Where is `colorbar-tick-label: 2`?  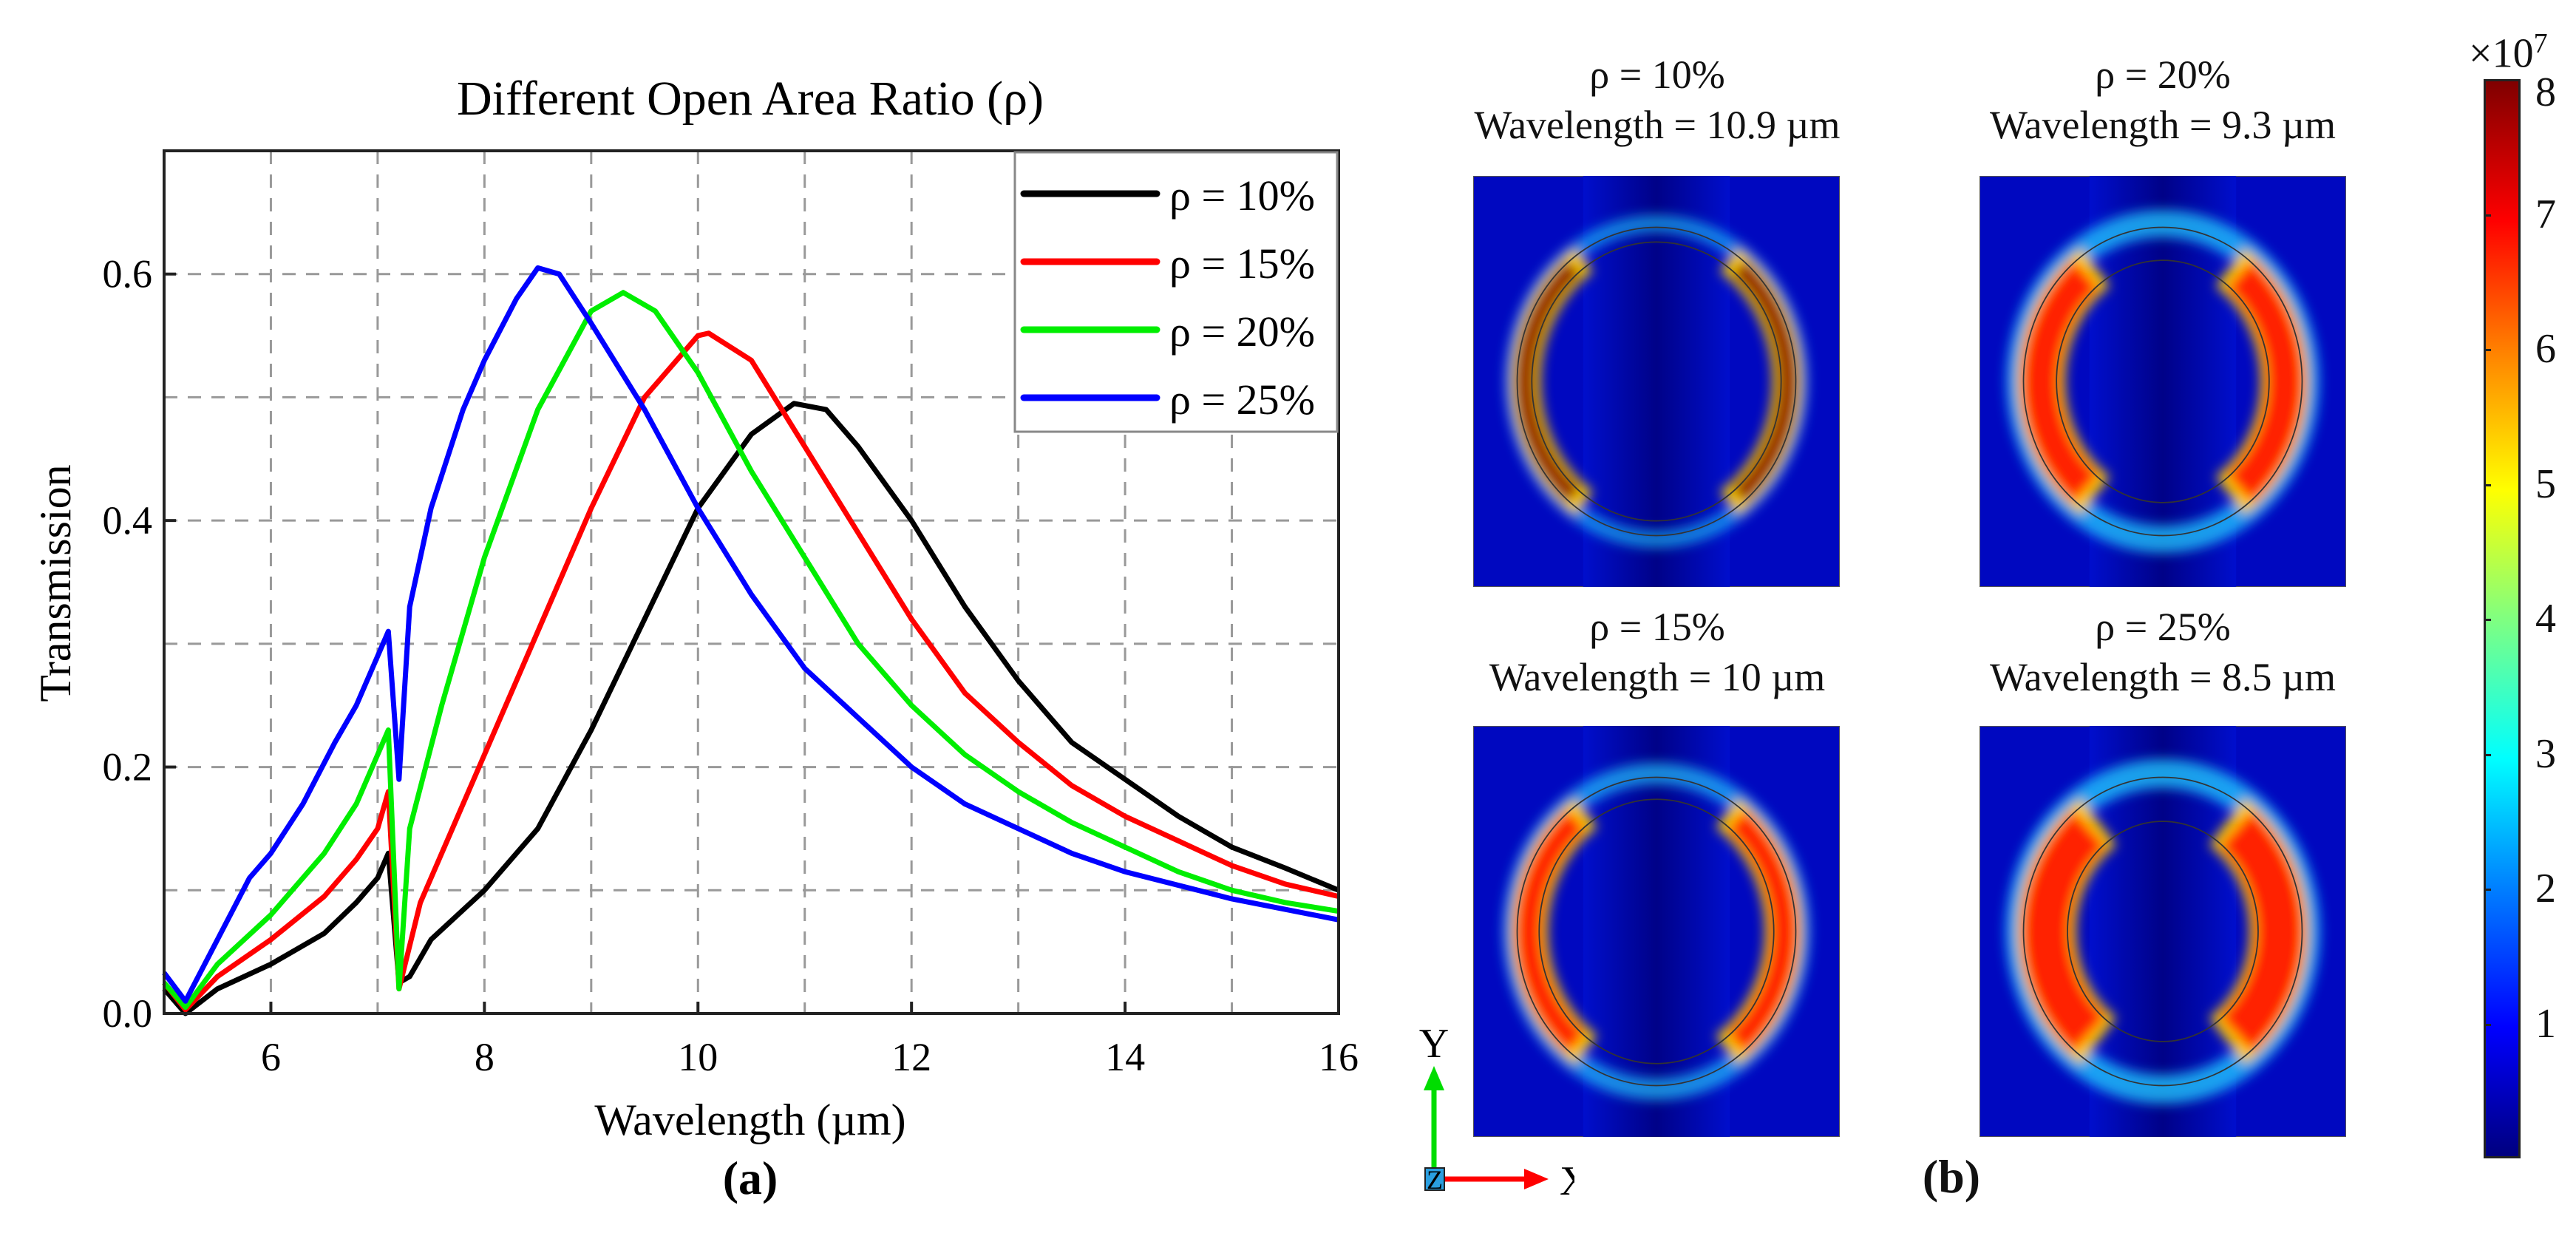 colorbar-tick-label: 2 is located at coordinates (2545, 888).